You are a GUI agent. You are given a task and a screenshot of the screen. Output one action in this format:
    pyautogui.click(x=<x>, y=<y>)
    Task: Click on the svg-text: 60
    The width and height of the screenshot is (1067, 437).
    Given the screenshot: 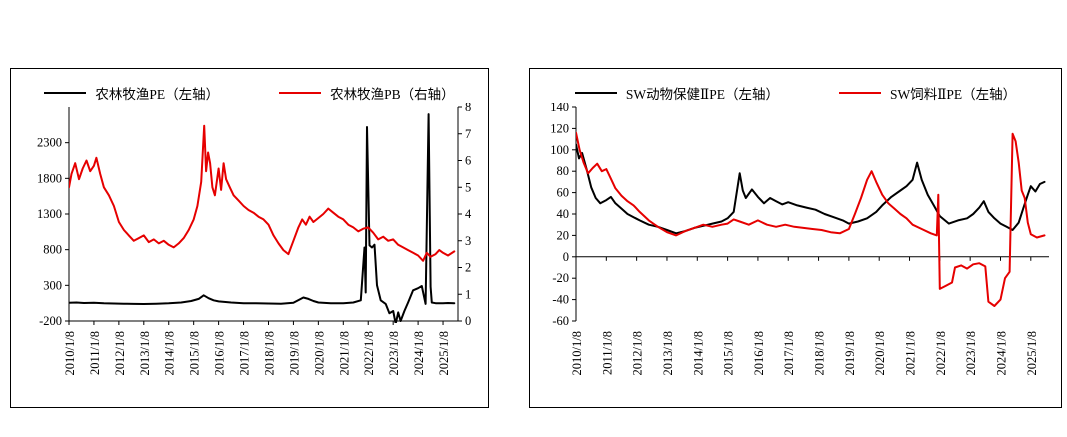 What is the action you would take?
    pyautogui.click(x=563, y=193)
    